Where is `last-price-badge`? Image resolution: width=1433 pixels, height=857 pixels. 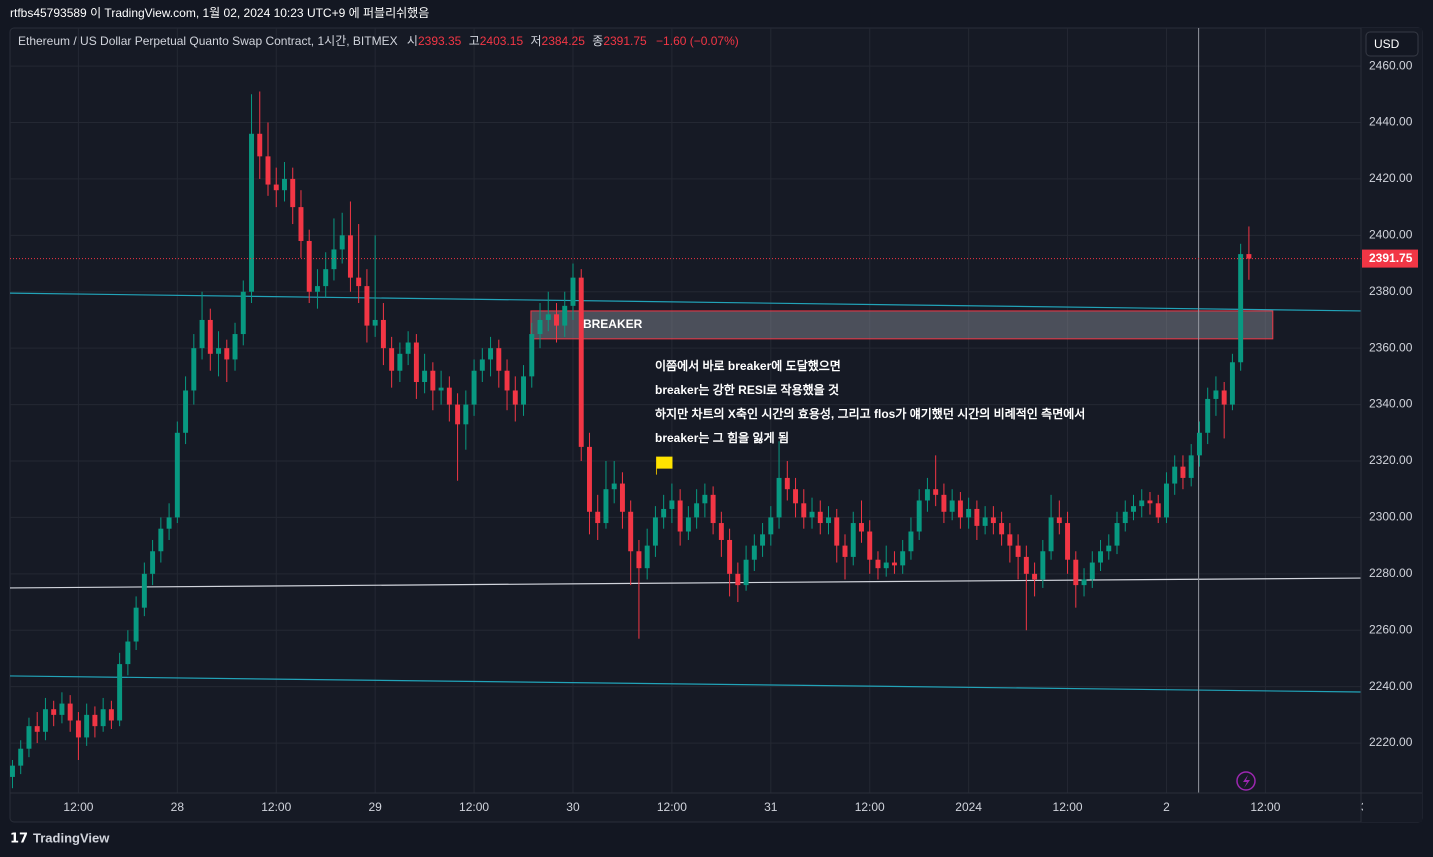
last-price-badge is located at coordinates (1390, 258).